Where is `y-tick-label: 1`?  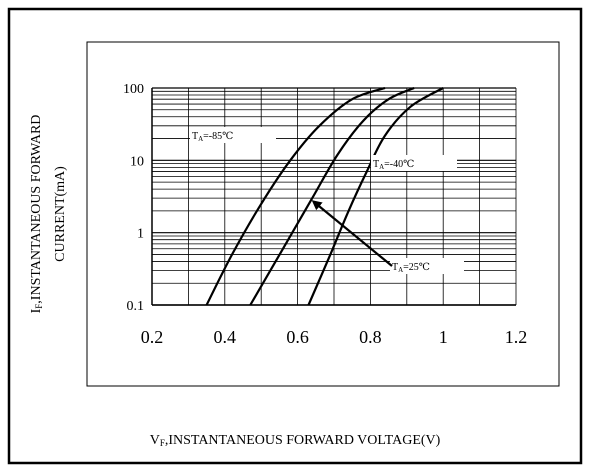
y-tick-label: 1 is located at coordinates (140, 234).